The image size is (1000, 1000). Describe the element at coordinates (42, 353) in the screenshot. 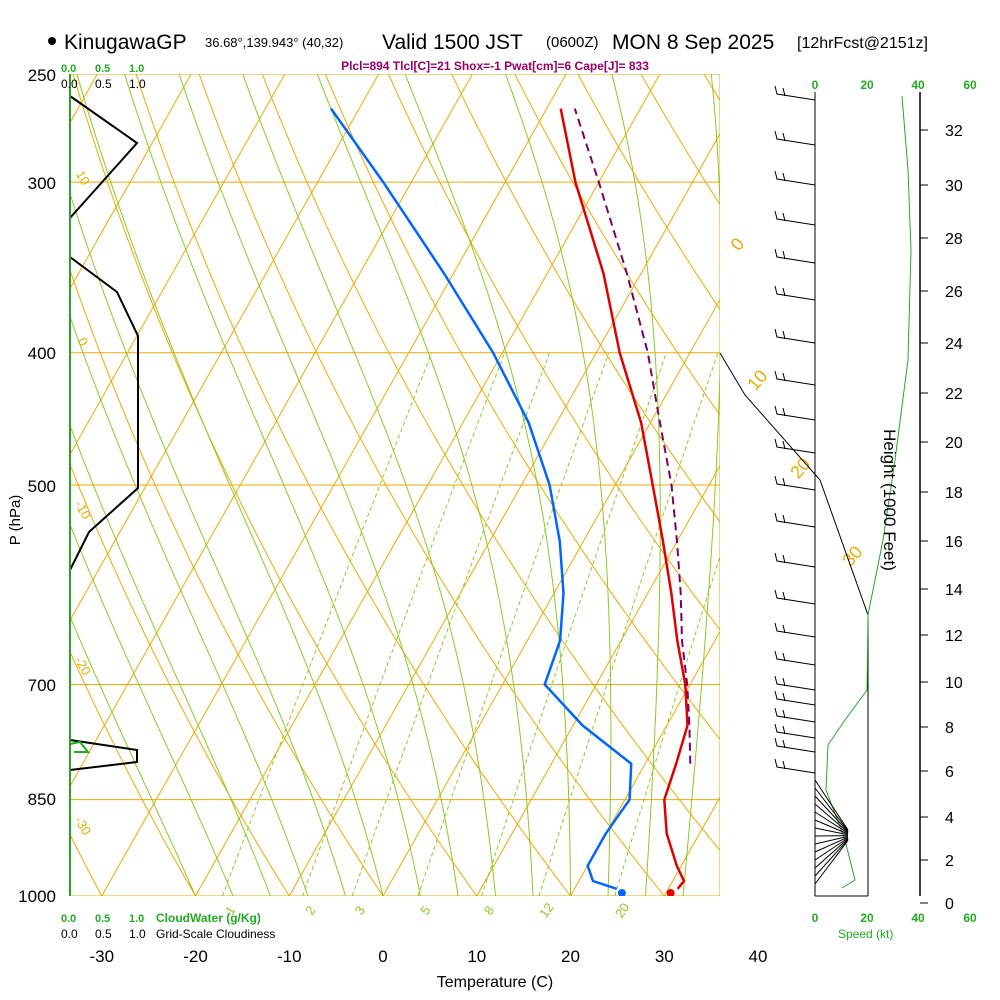

I see `pressure-label: 400` at that location.